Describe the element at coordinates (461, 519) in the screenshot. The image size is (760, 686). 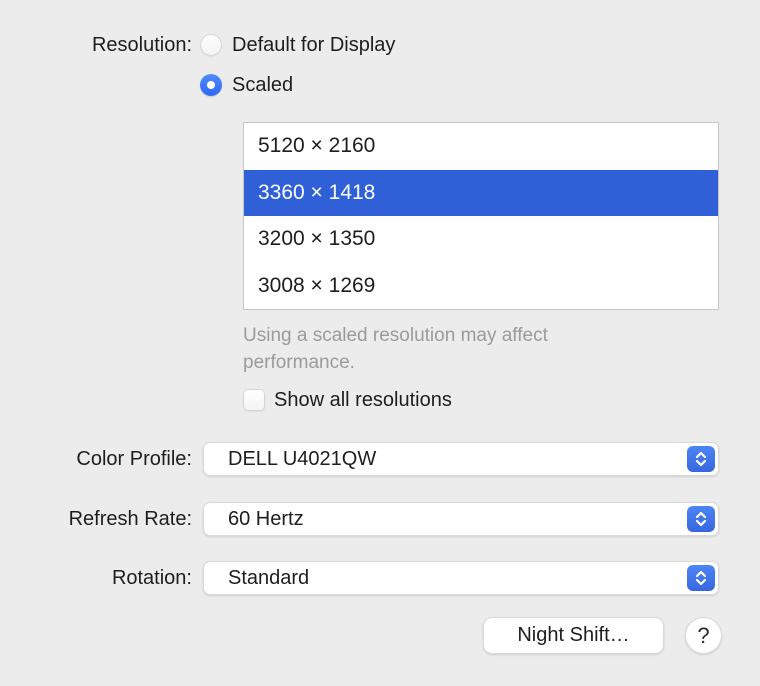
I see `refresh-rate-popup: 60 Hertz` at that location.